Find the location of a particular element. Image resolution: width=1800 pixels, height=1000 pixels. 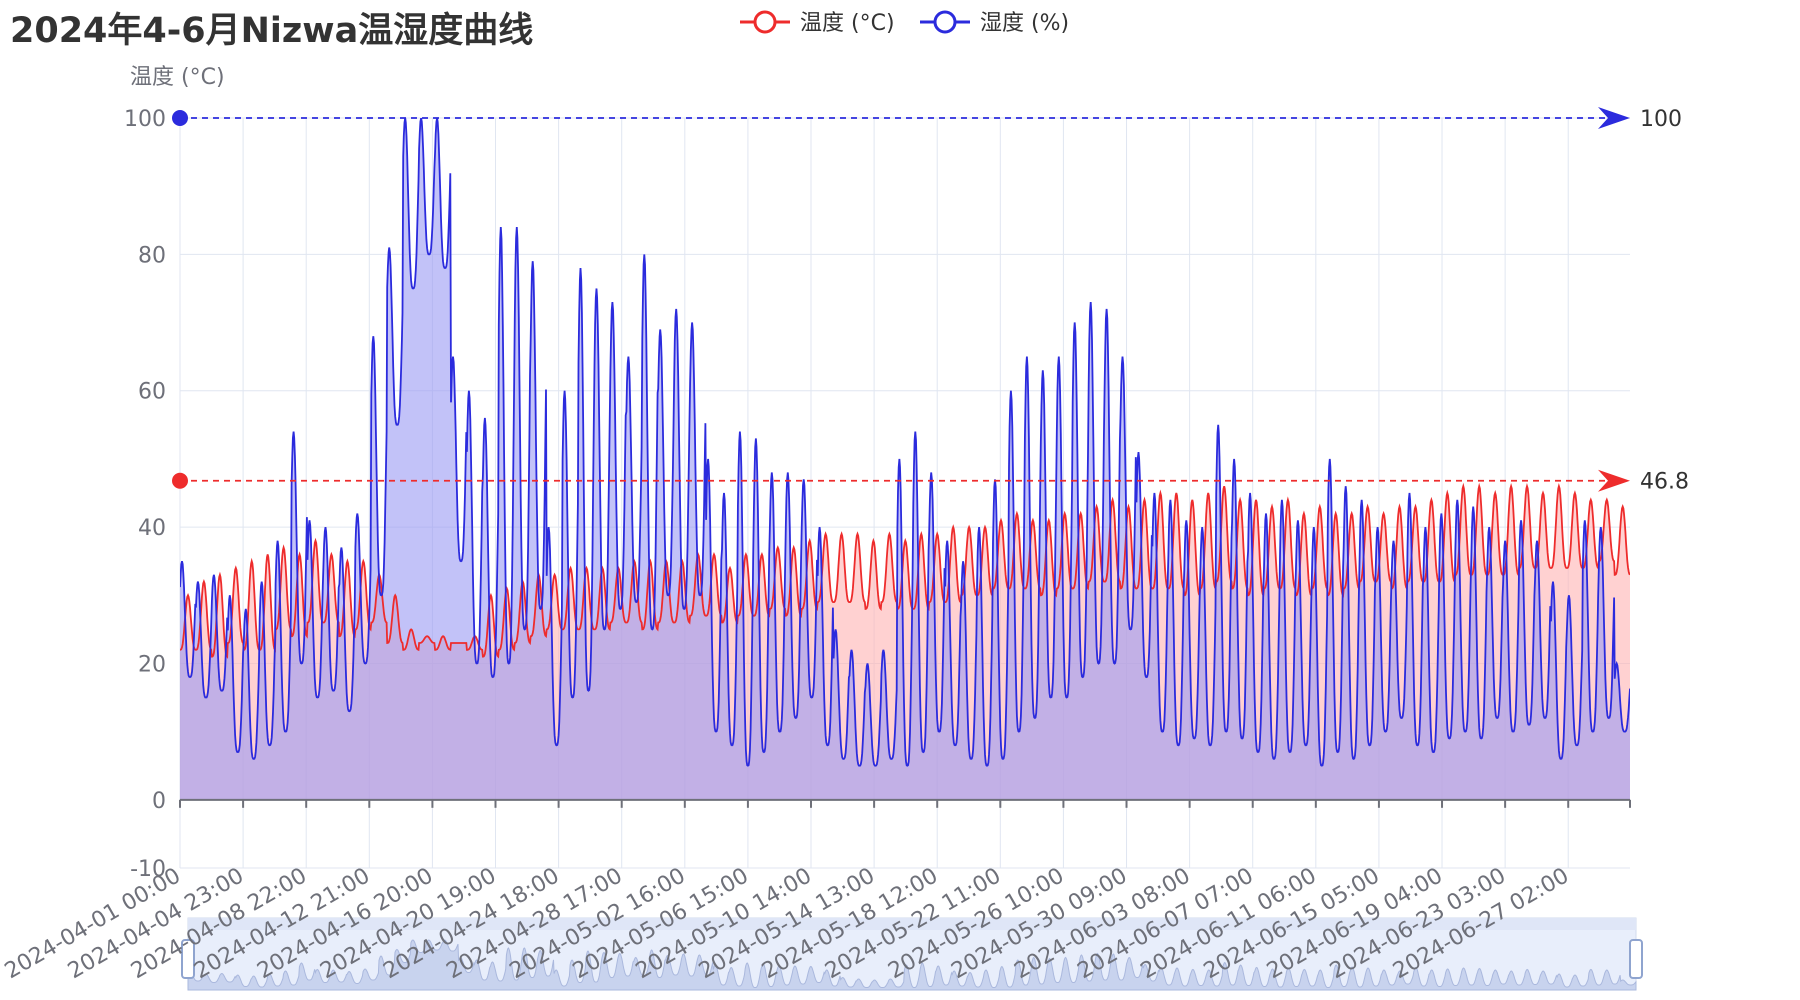

legend-label-temperature: 温度 (°C) is located at coordinates (847, 23).